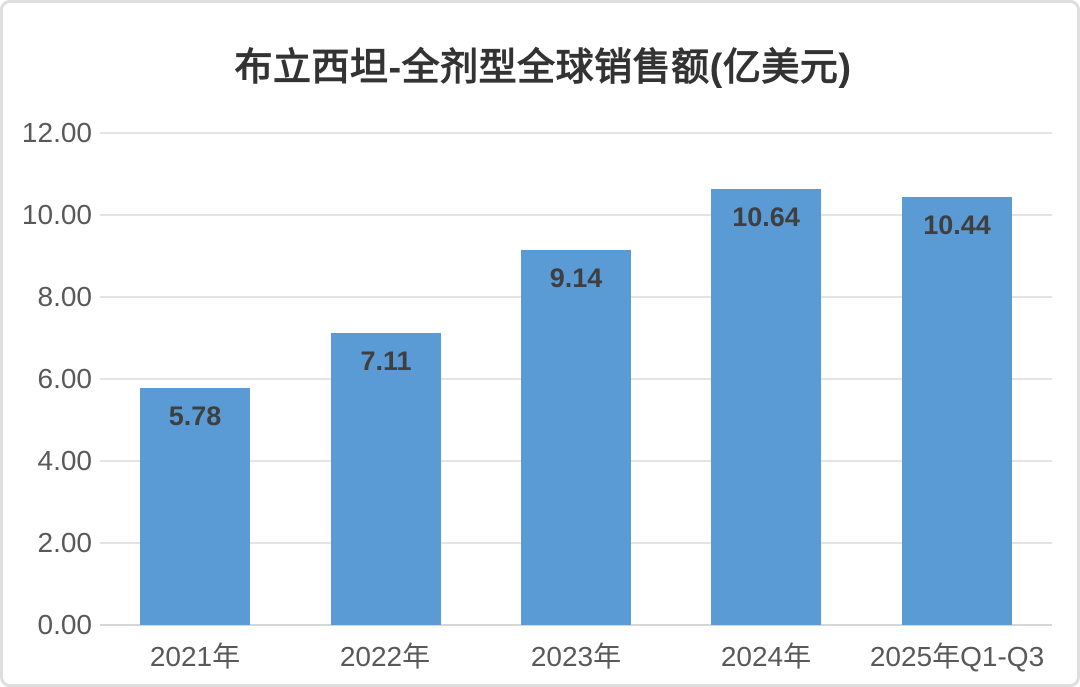  Describe the element at coordinates (65, 624) in the screenshot. I see `y-axis-tick-label: 0.00` at that location.